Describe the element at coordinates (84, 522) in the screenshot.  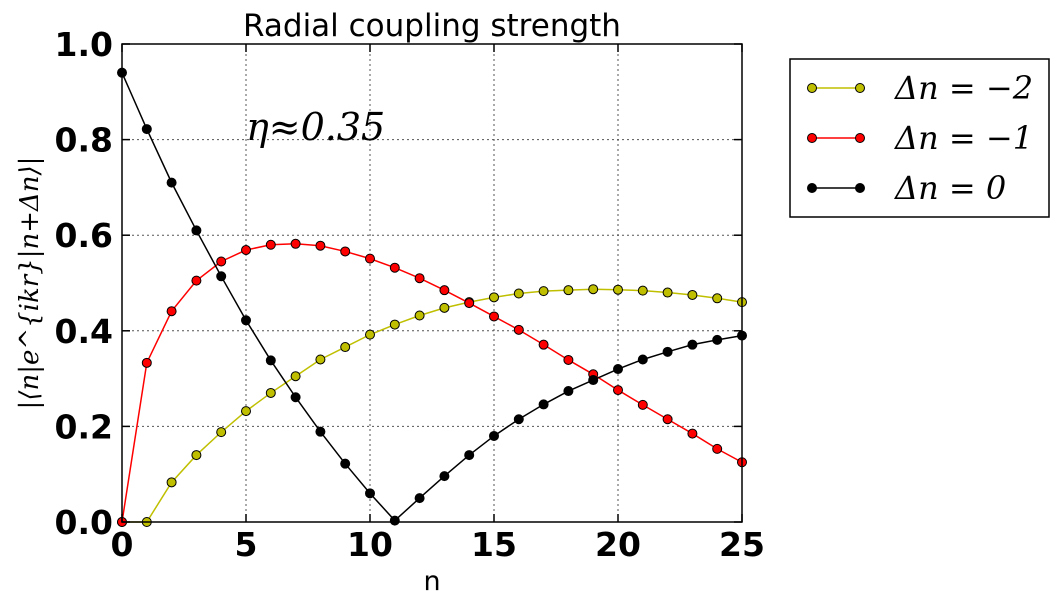
I see `y-tick-label: 0.0` at that location.